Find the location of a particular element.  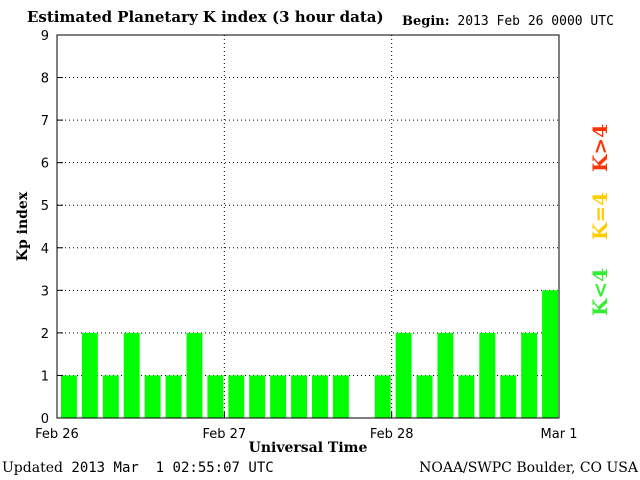

y-tick-label: 8 is located at coordinates (45, 79).